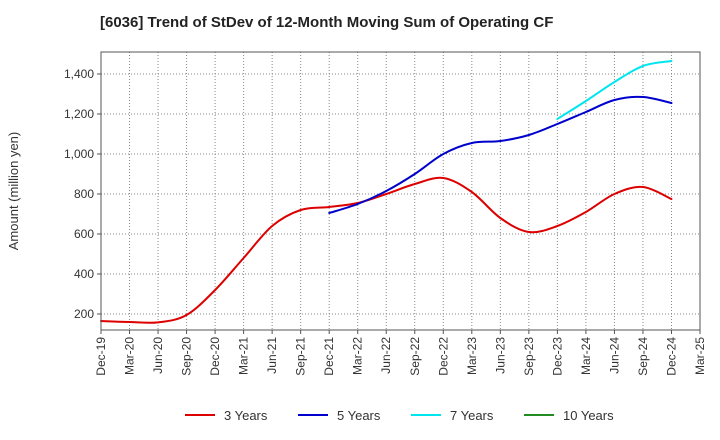 Image resolution: width=720 pixels, height=440 pixels. What do you see at coordinates (79, 74) in the screenshot?
I see `y-tick-label: 1,400` at bounding box center [79, 74].